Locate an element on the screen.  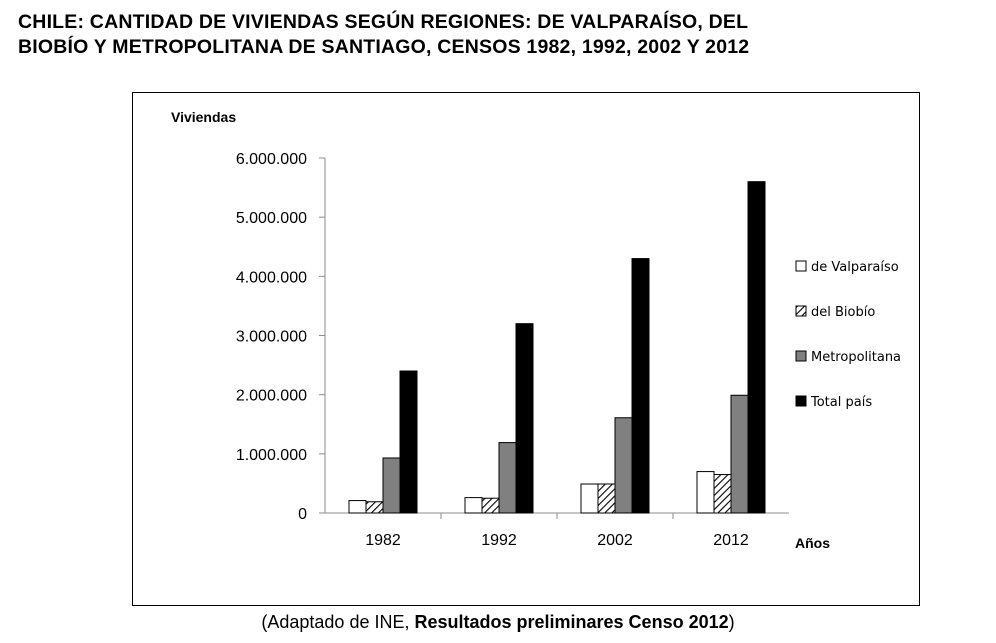
y-axis-title: Viviendas is located at coordinates (203, 117).